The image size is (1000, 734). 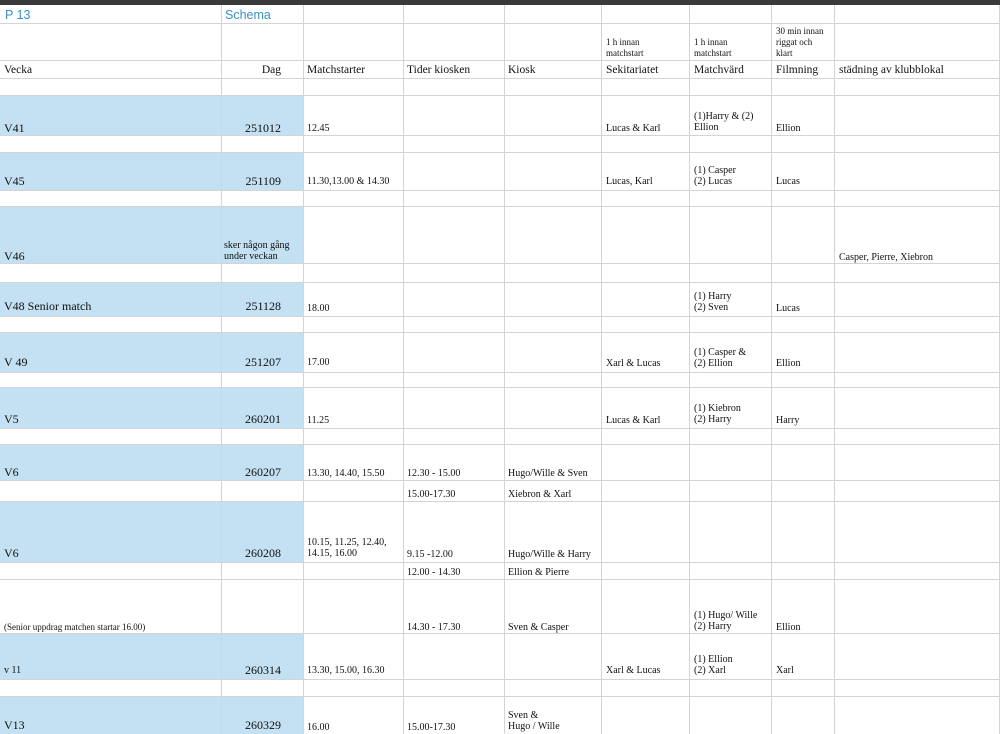 I want to click on cell-dag-v6b: 260208, so click(x=263, y=553).